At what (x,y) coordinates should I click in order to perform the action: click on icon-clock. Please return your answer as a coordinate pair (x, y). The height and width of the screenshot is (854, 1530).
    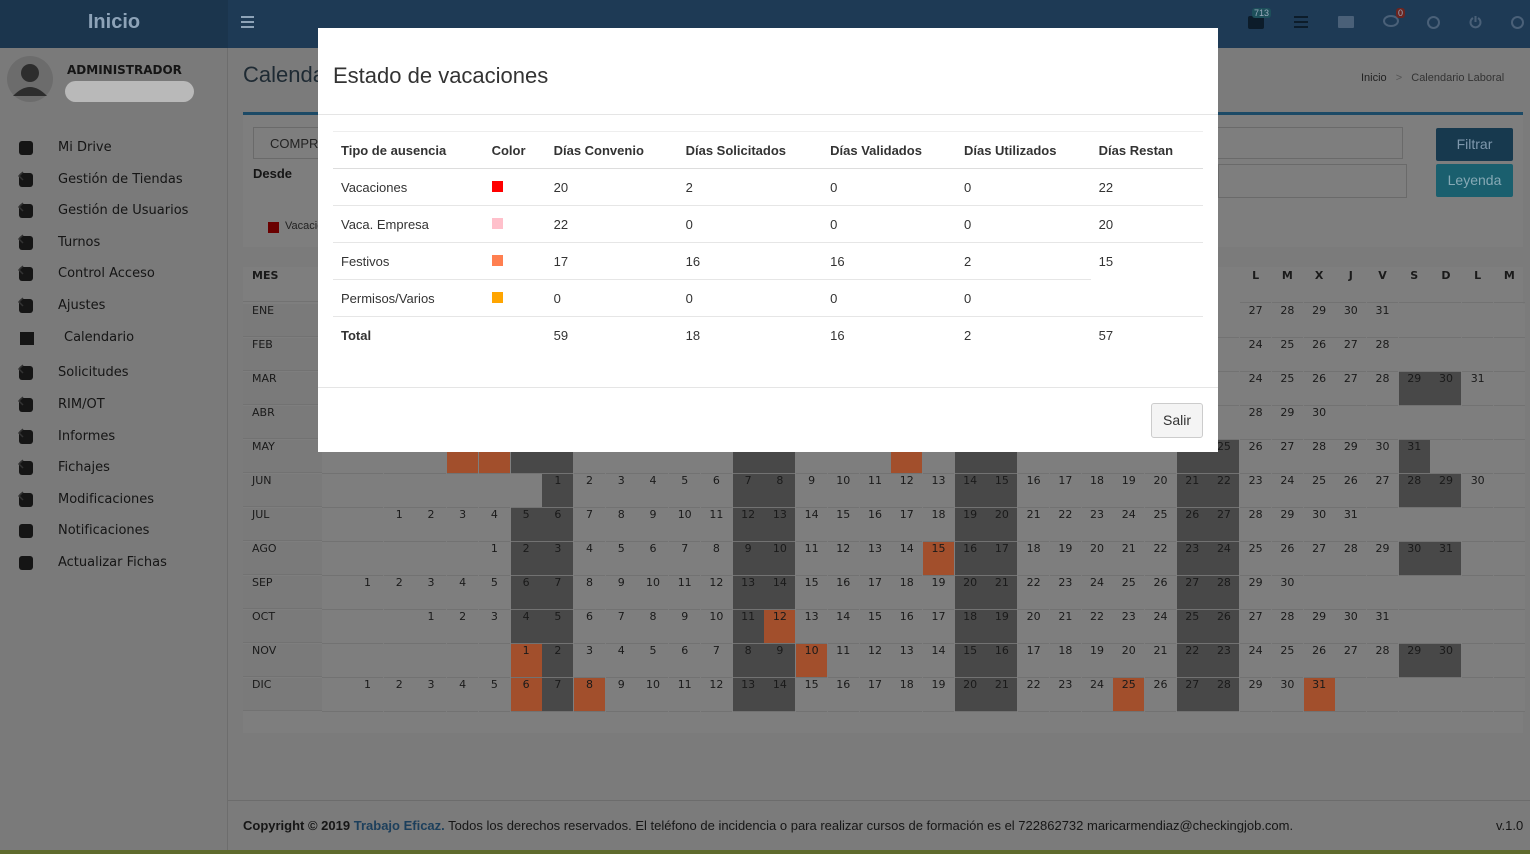
    Looking at the image, I should click on (1433, 22).